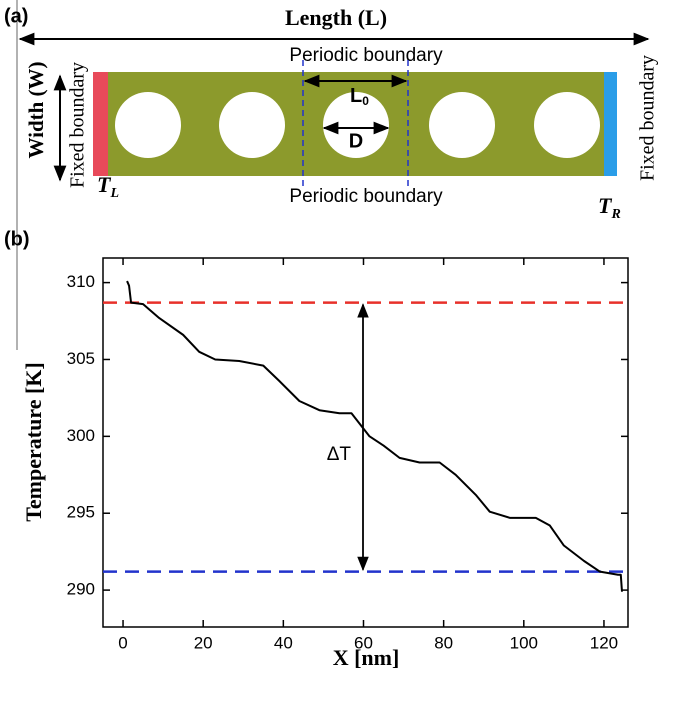 Image resolution: width=673 pixels, height=701 pixels. I want to click on t-subscript: R, so click(615, 214).